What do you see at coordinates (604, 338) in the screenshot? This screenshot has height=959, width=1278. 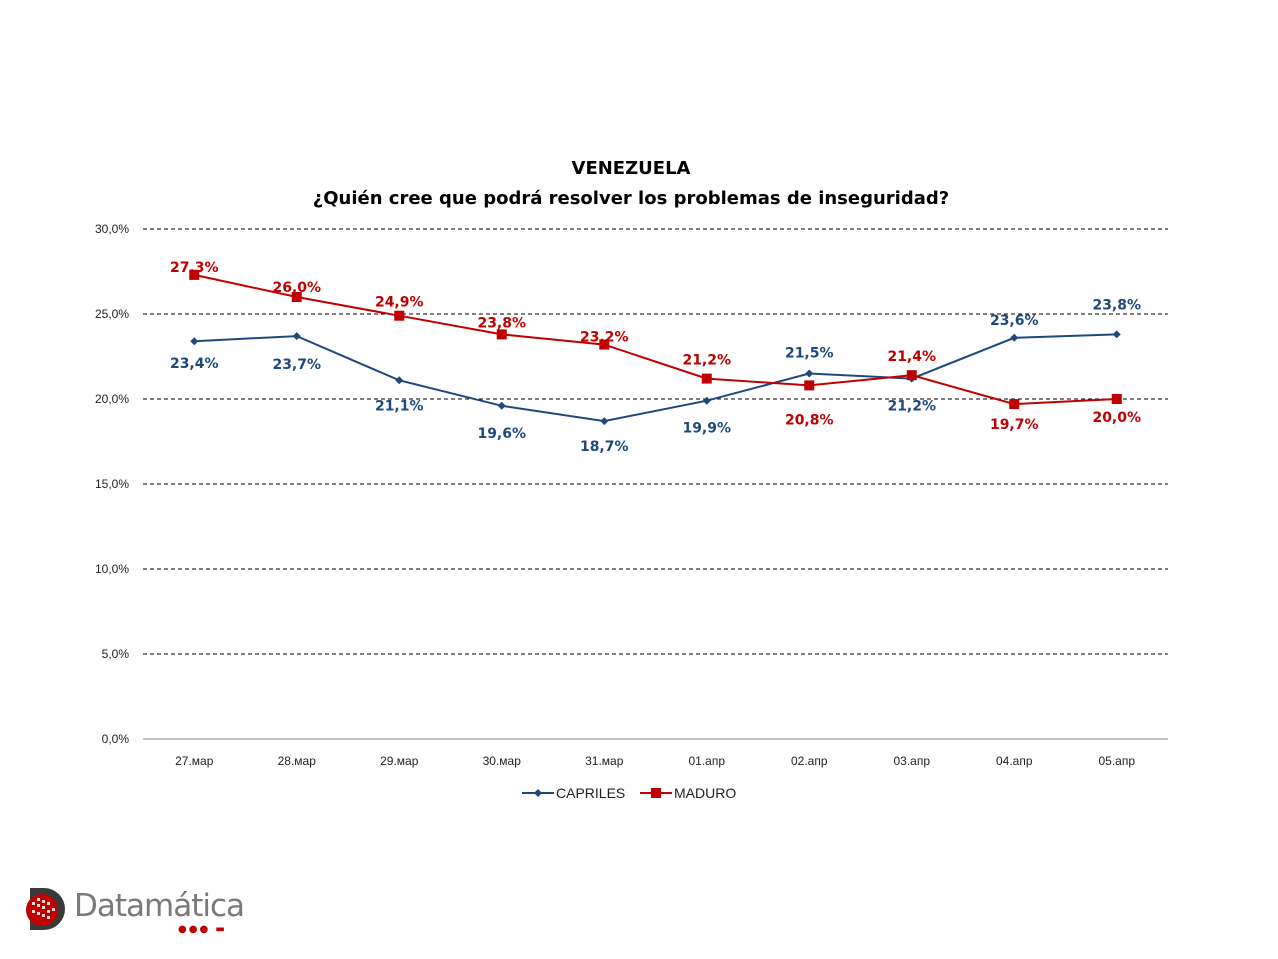 I see `data-label: 23,2%` at bounding box center [604, 338].